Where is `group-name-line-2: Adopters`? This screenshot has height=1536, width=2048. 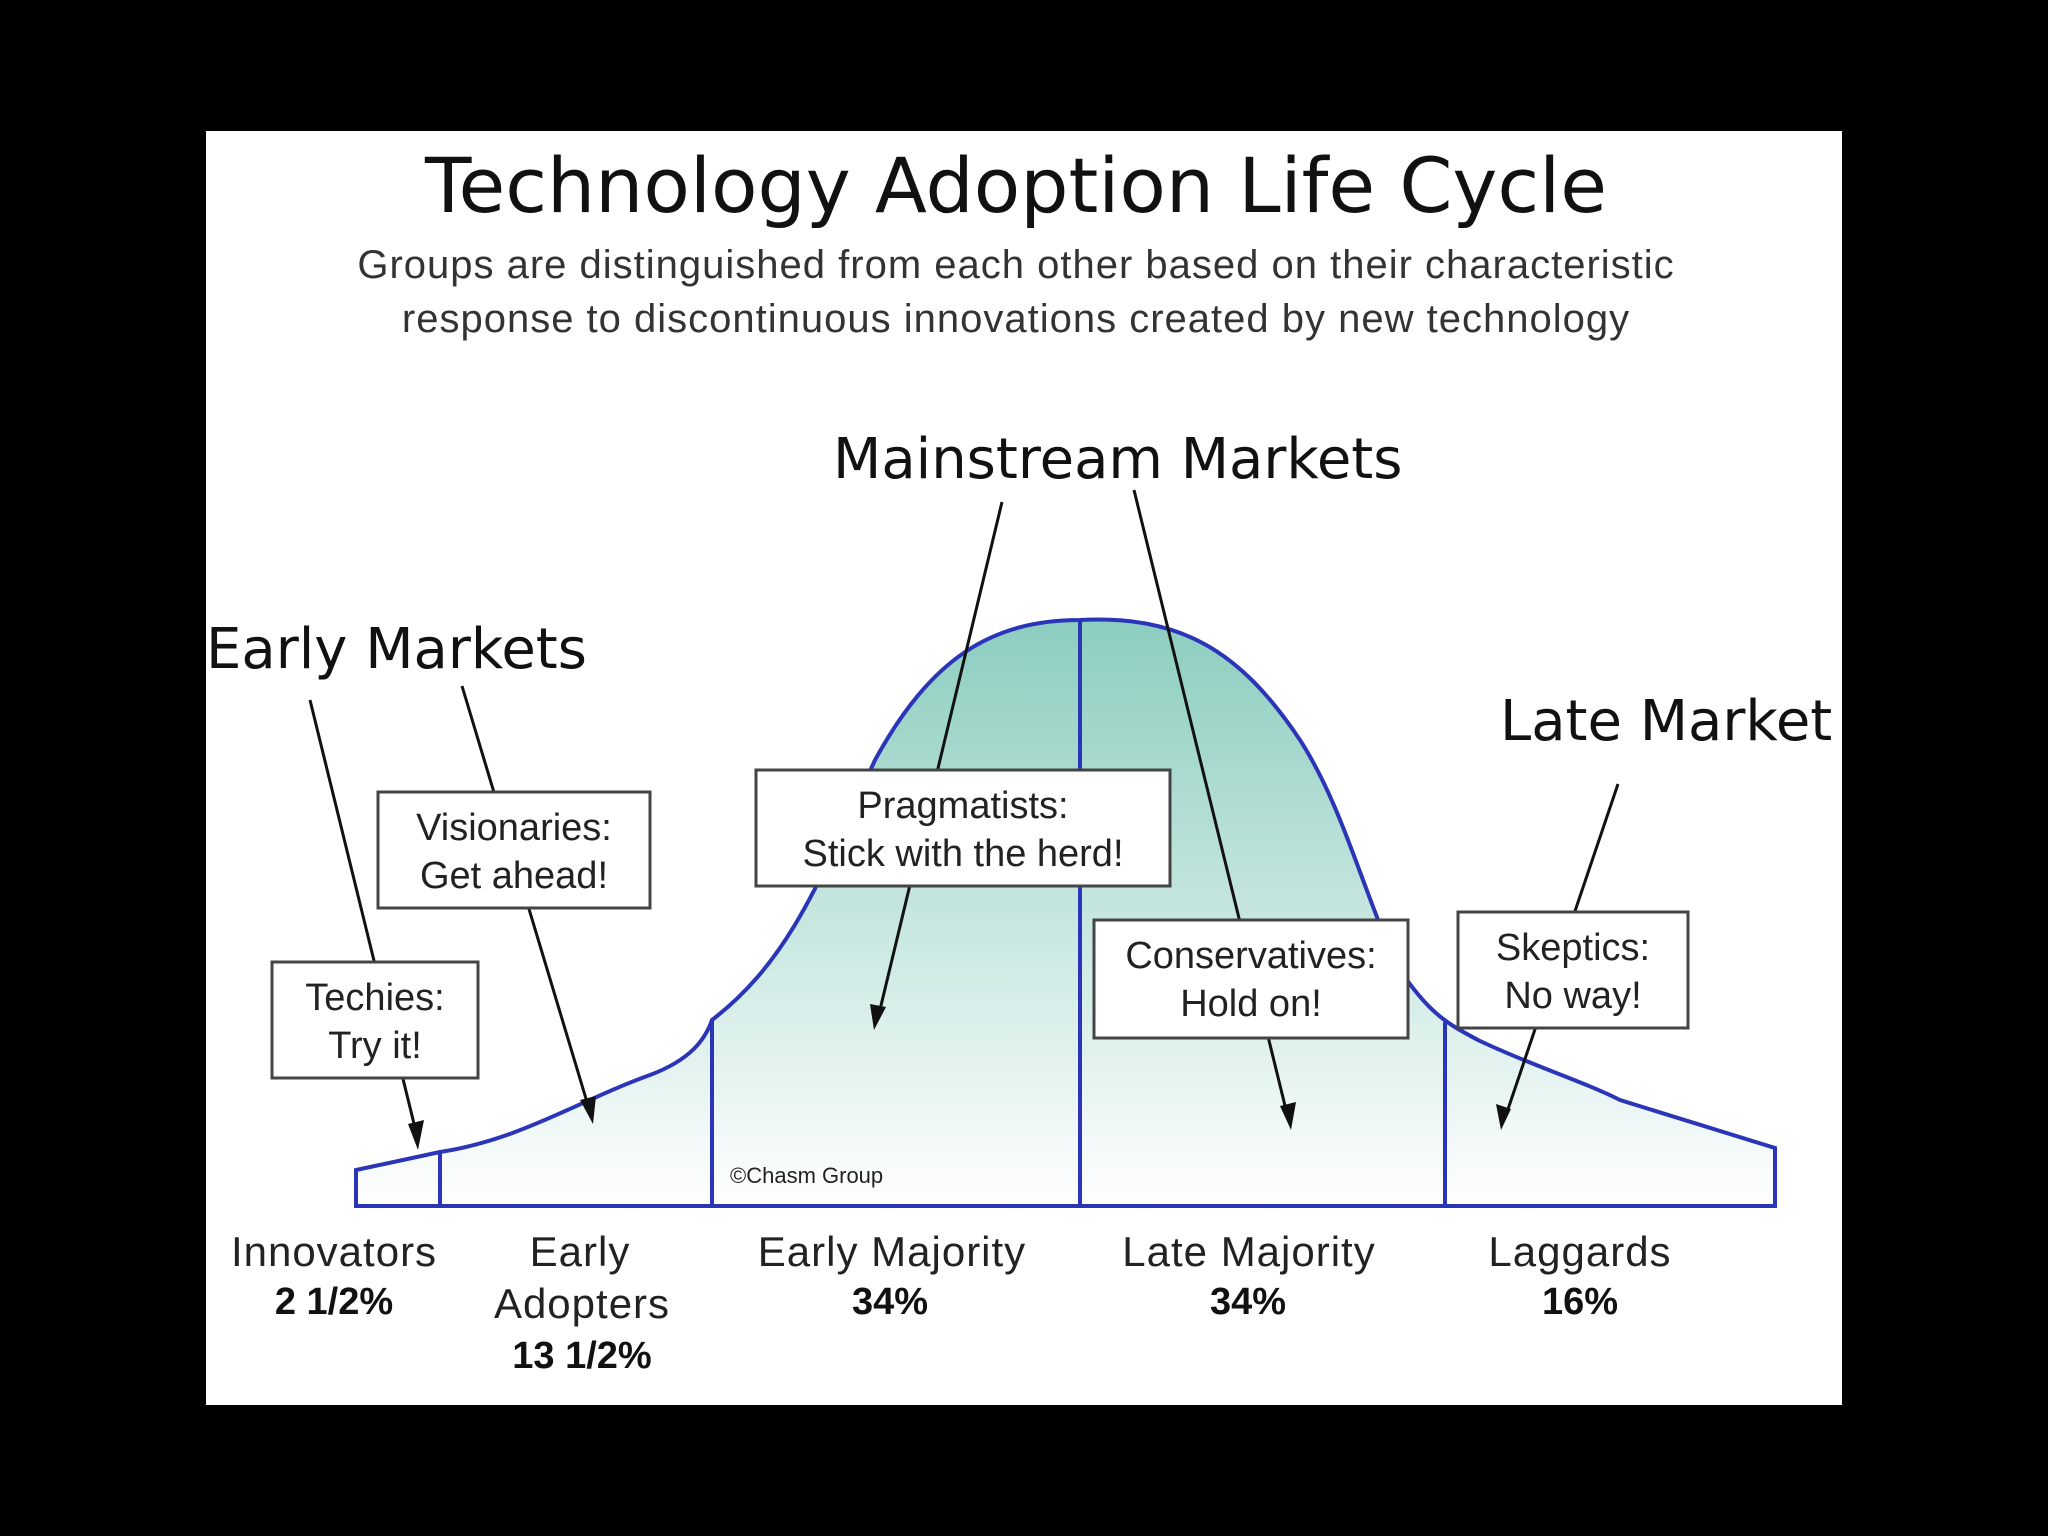 group-name-line-2: Adopters is located at coordinates (582, 1303).